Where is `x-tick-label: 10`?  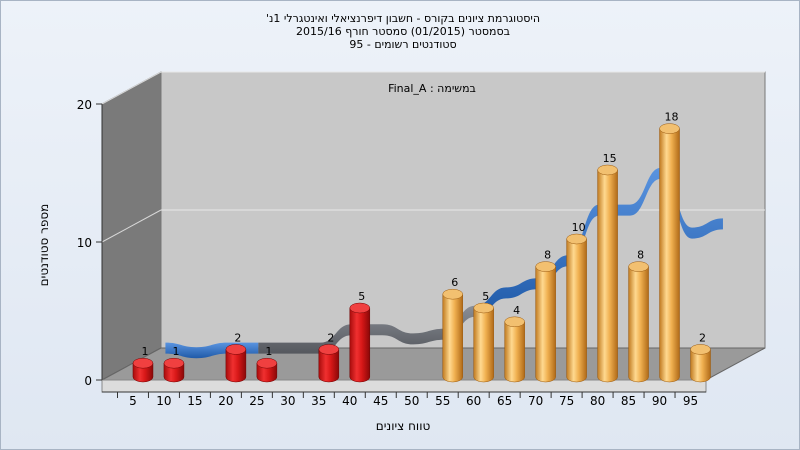 x-tick-label: 10 is located at coordinates (163, 401).